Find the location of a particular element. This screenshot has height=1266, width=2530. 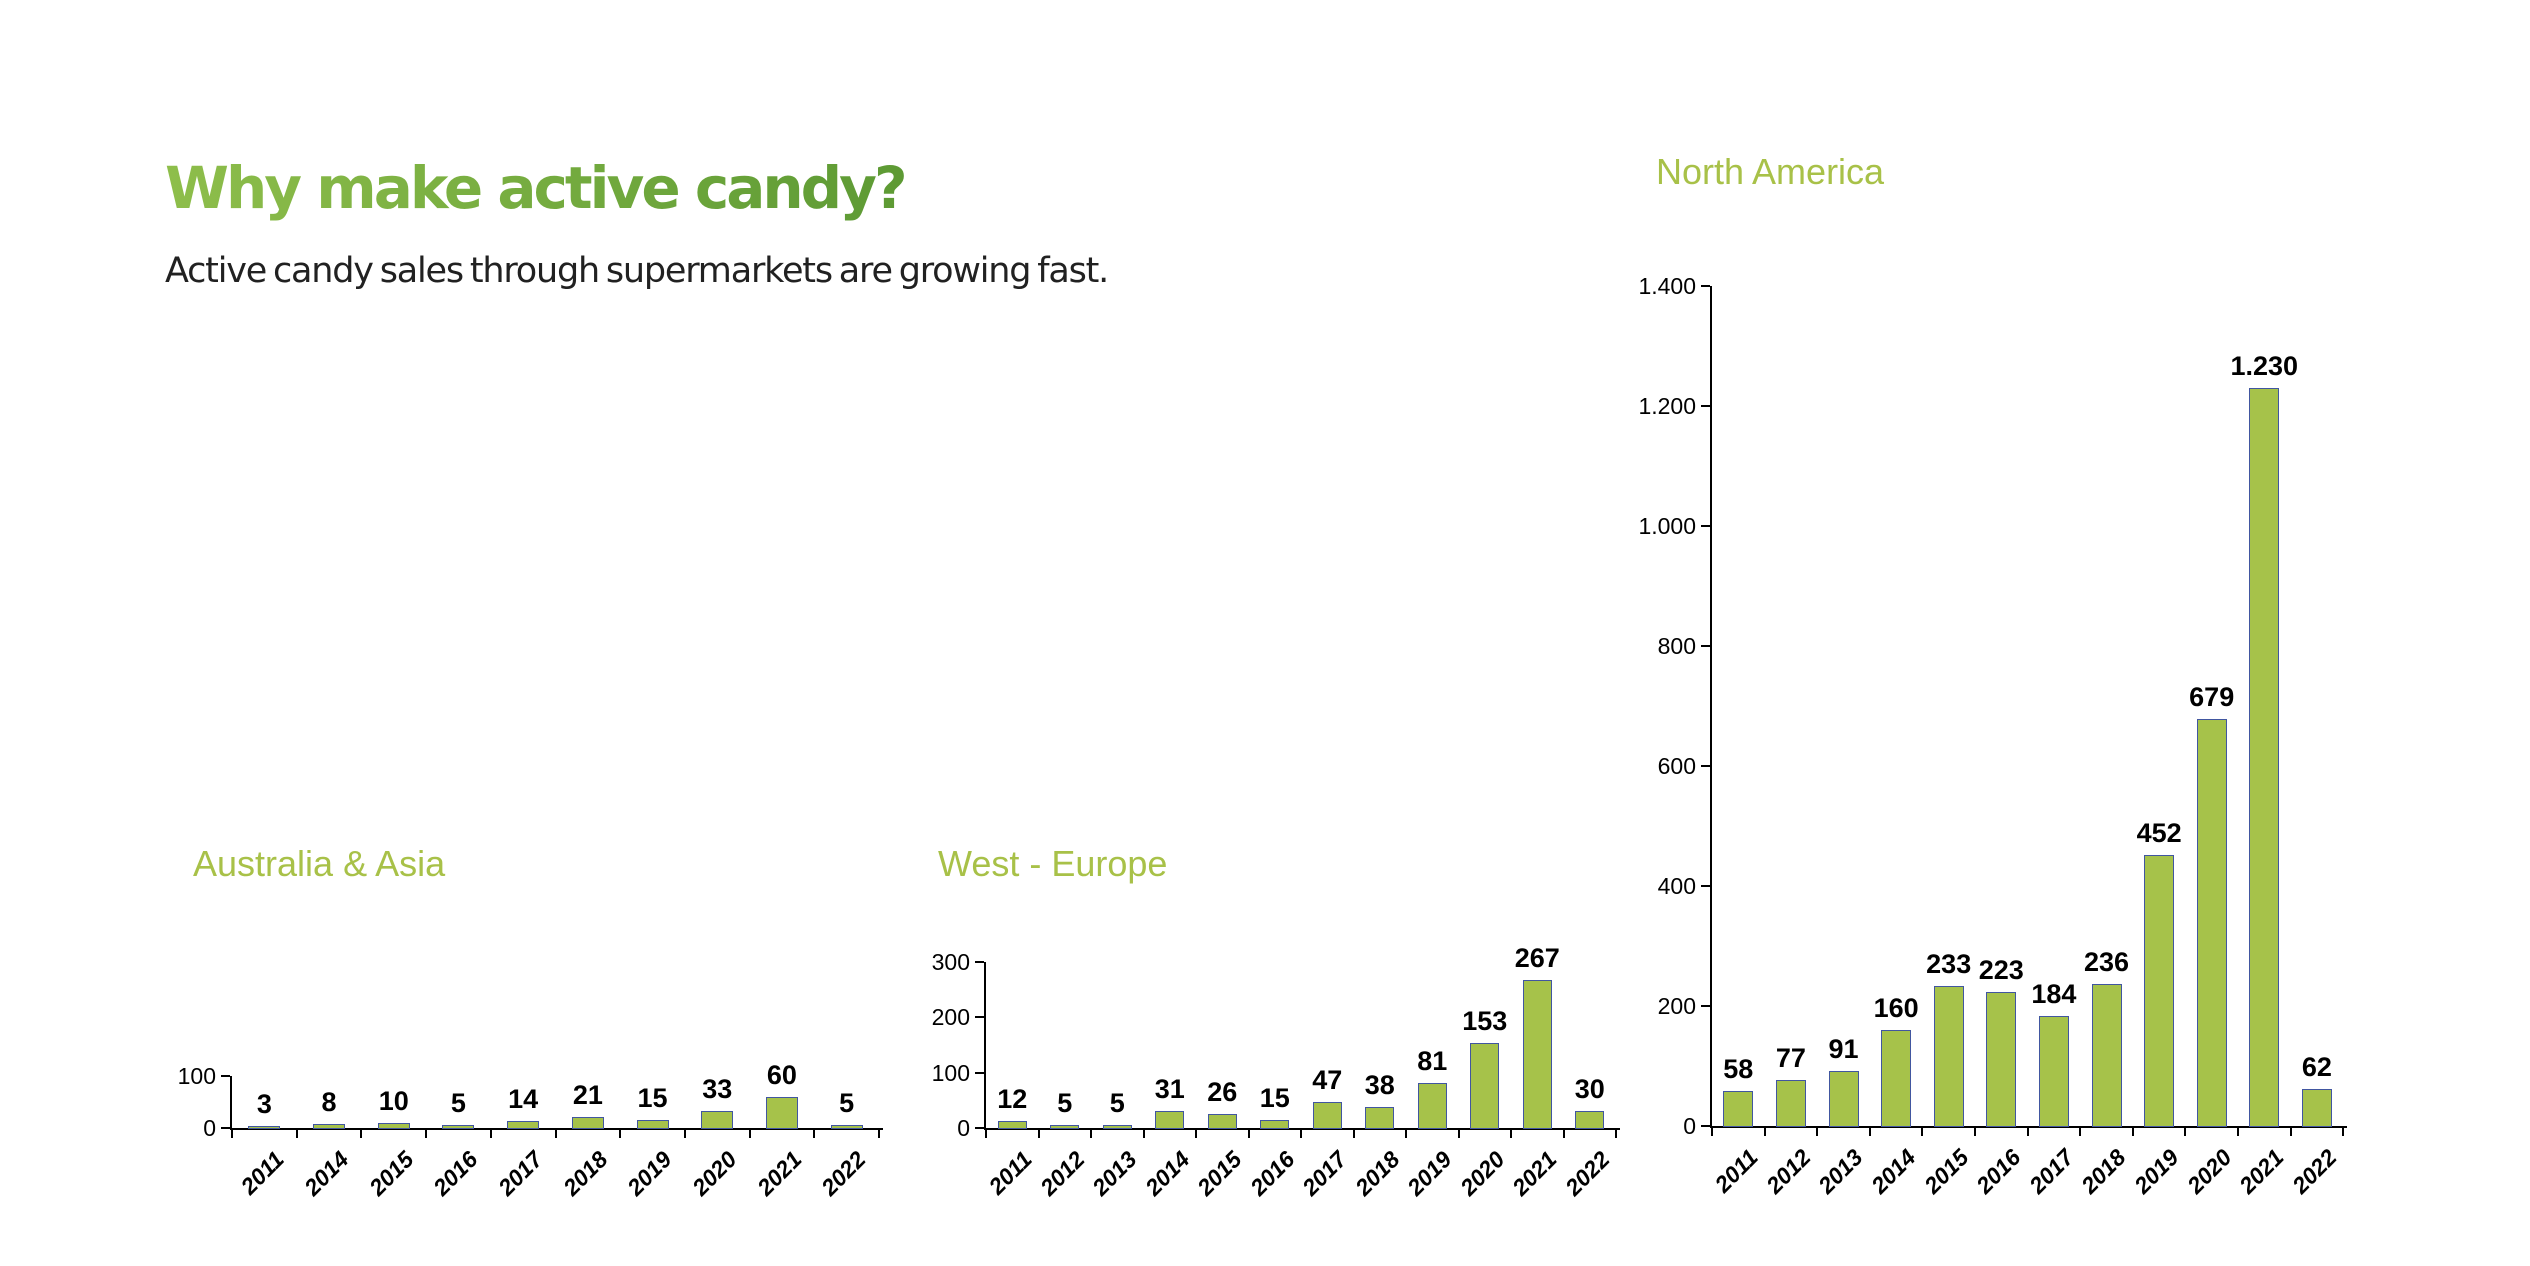

bar-value-label: 77 is located at coordinates (1790, 1057).